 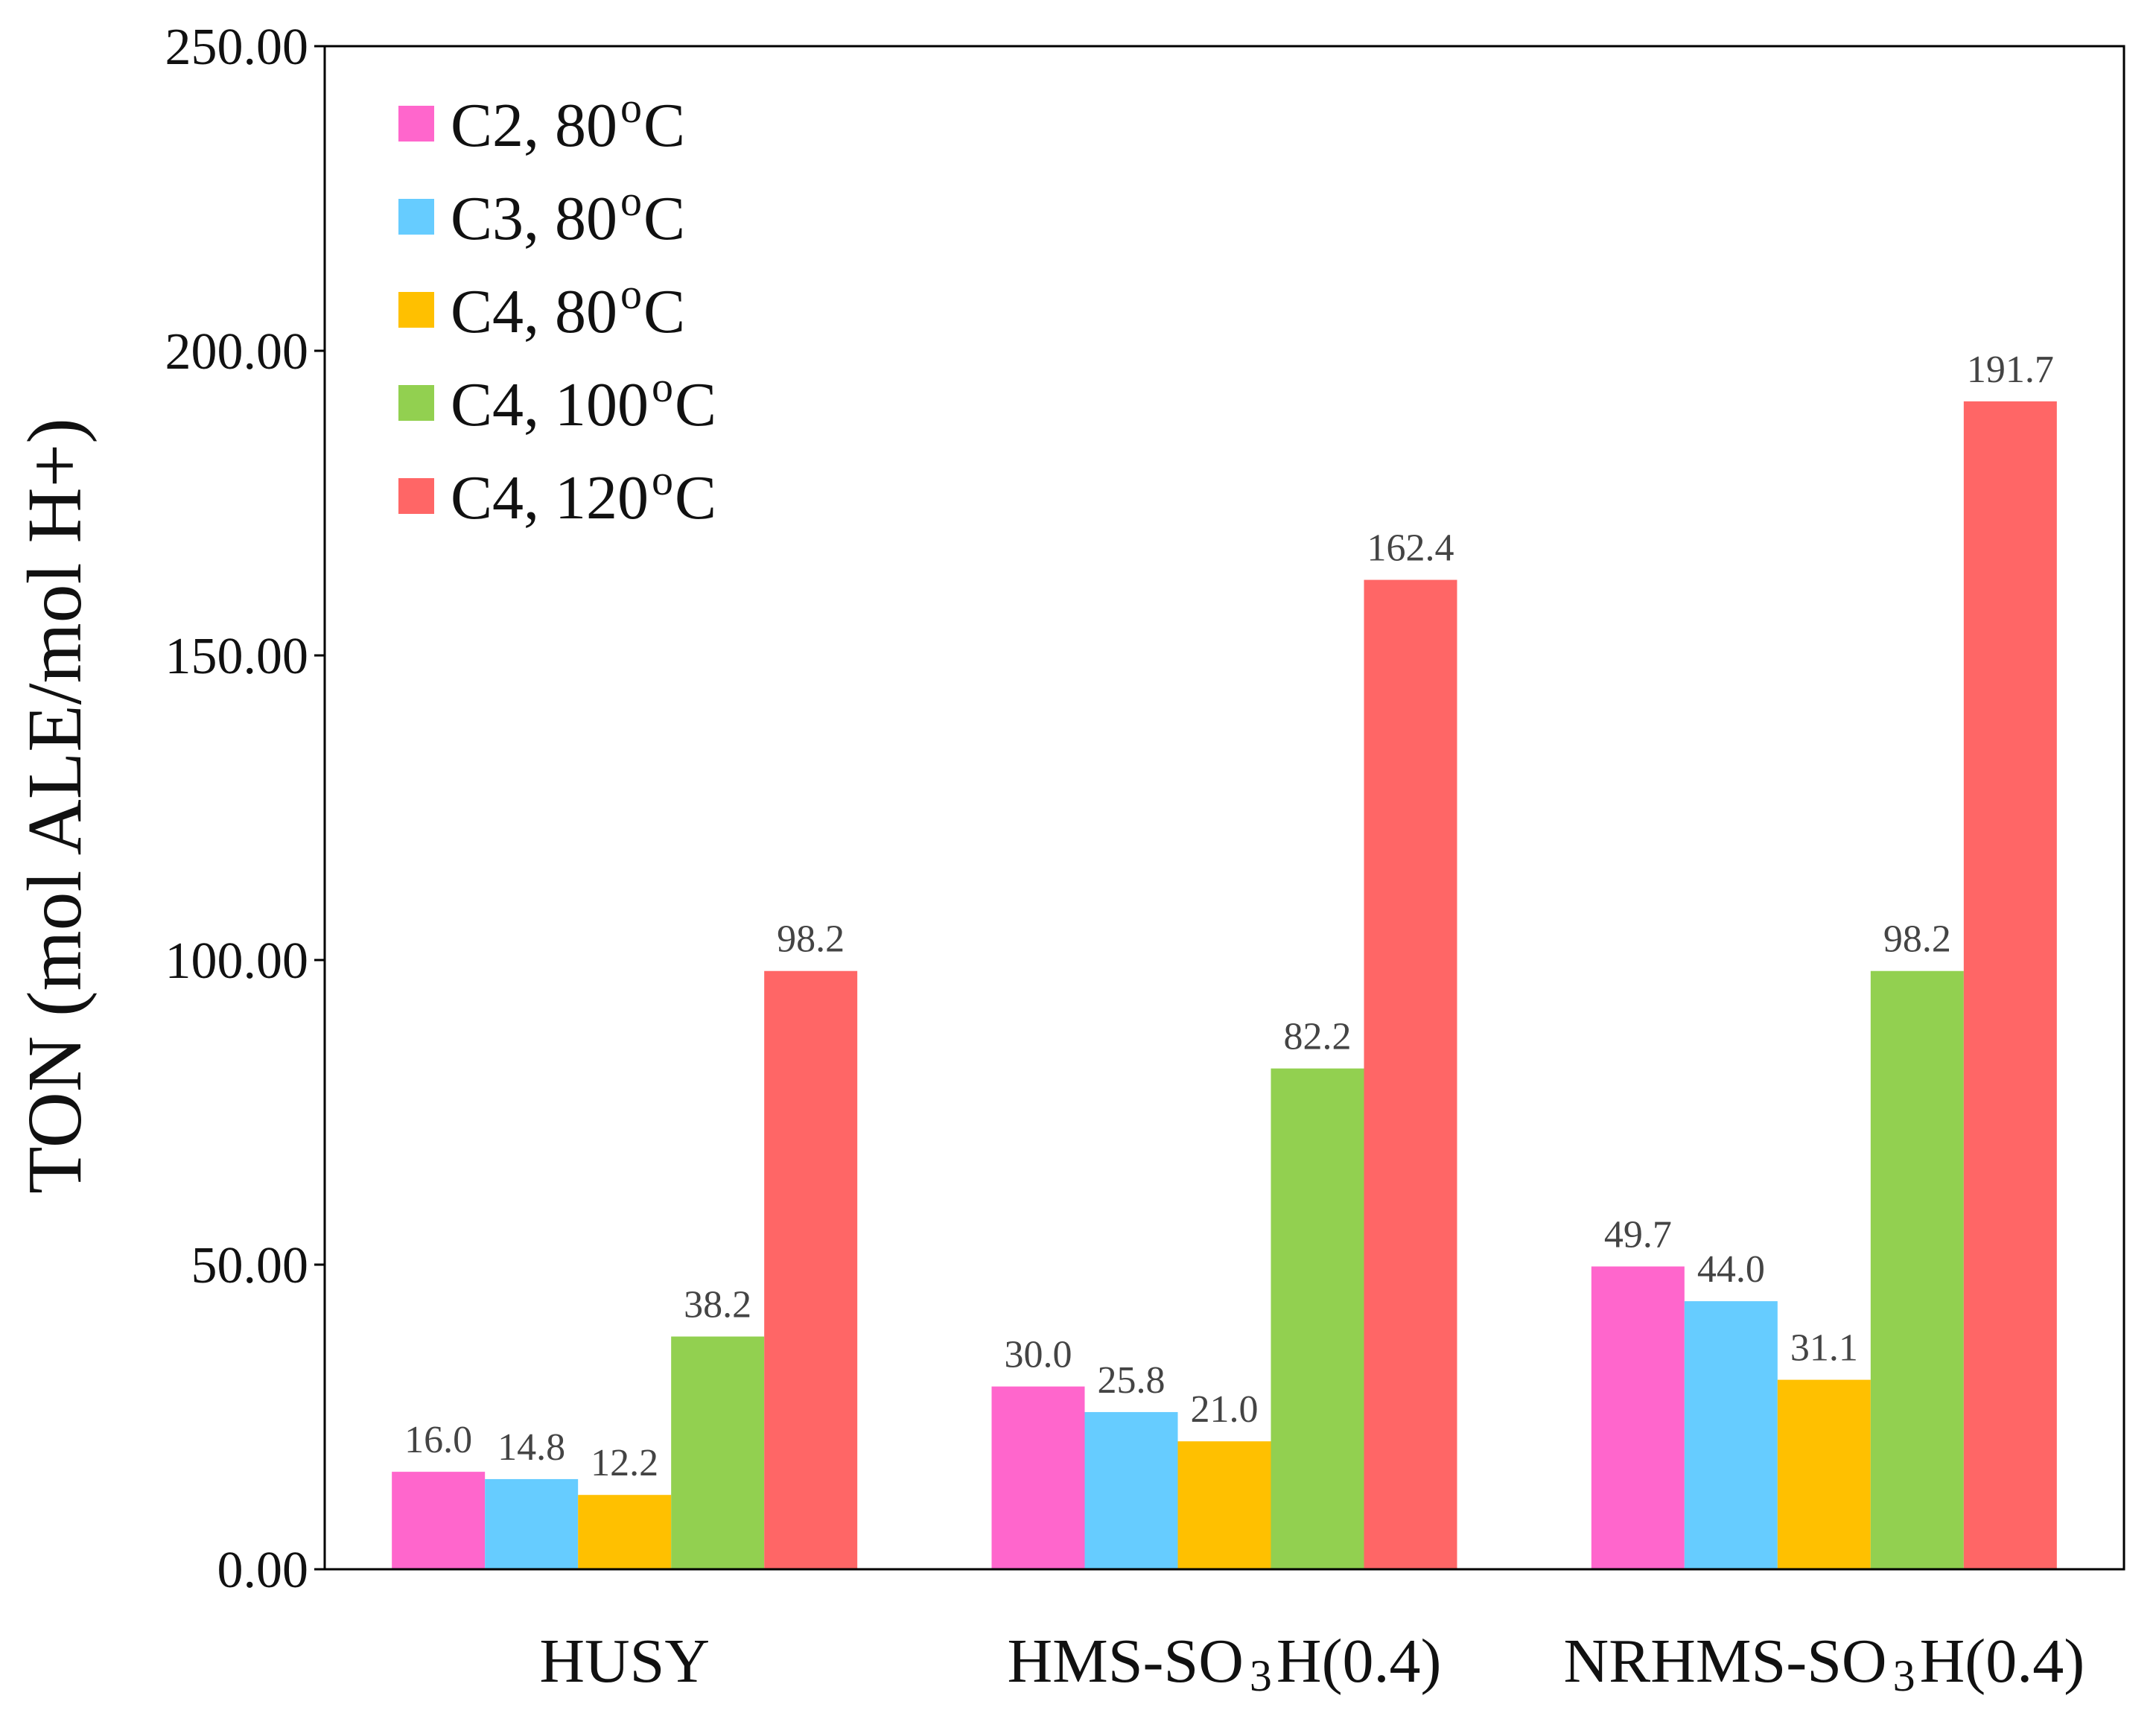 What do you see at coordinates (1224, 1663) in the screenshot?
I see `x-category-label: HMS-SO 3H(0.4)` at bounding box center [1224, 1663].